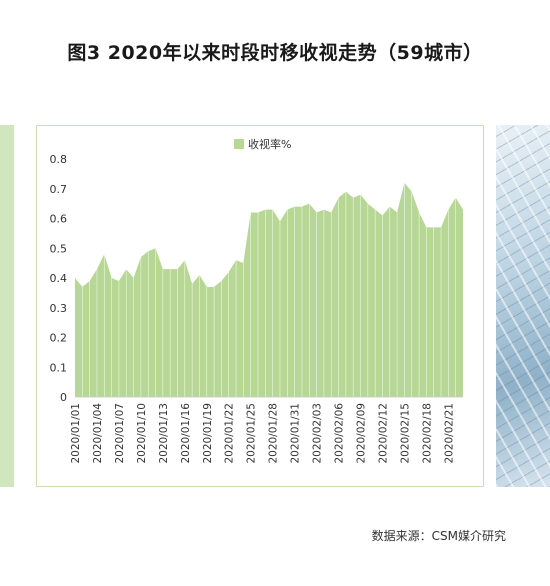 The height and width of the screenshot is (586, 550). Describe the element at coordinates (59, 159) in the screenshot. I see `y-tick-label: 0.8` at that location.